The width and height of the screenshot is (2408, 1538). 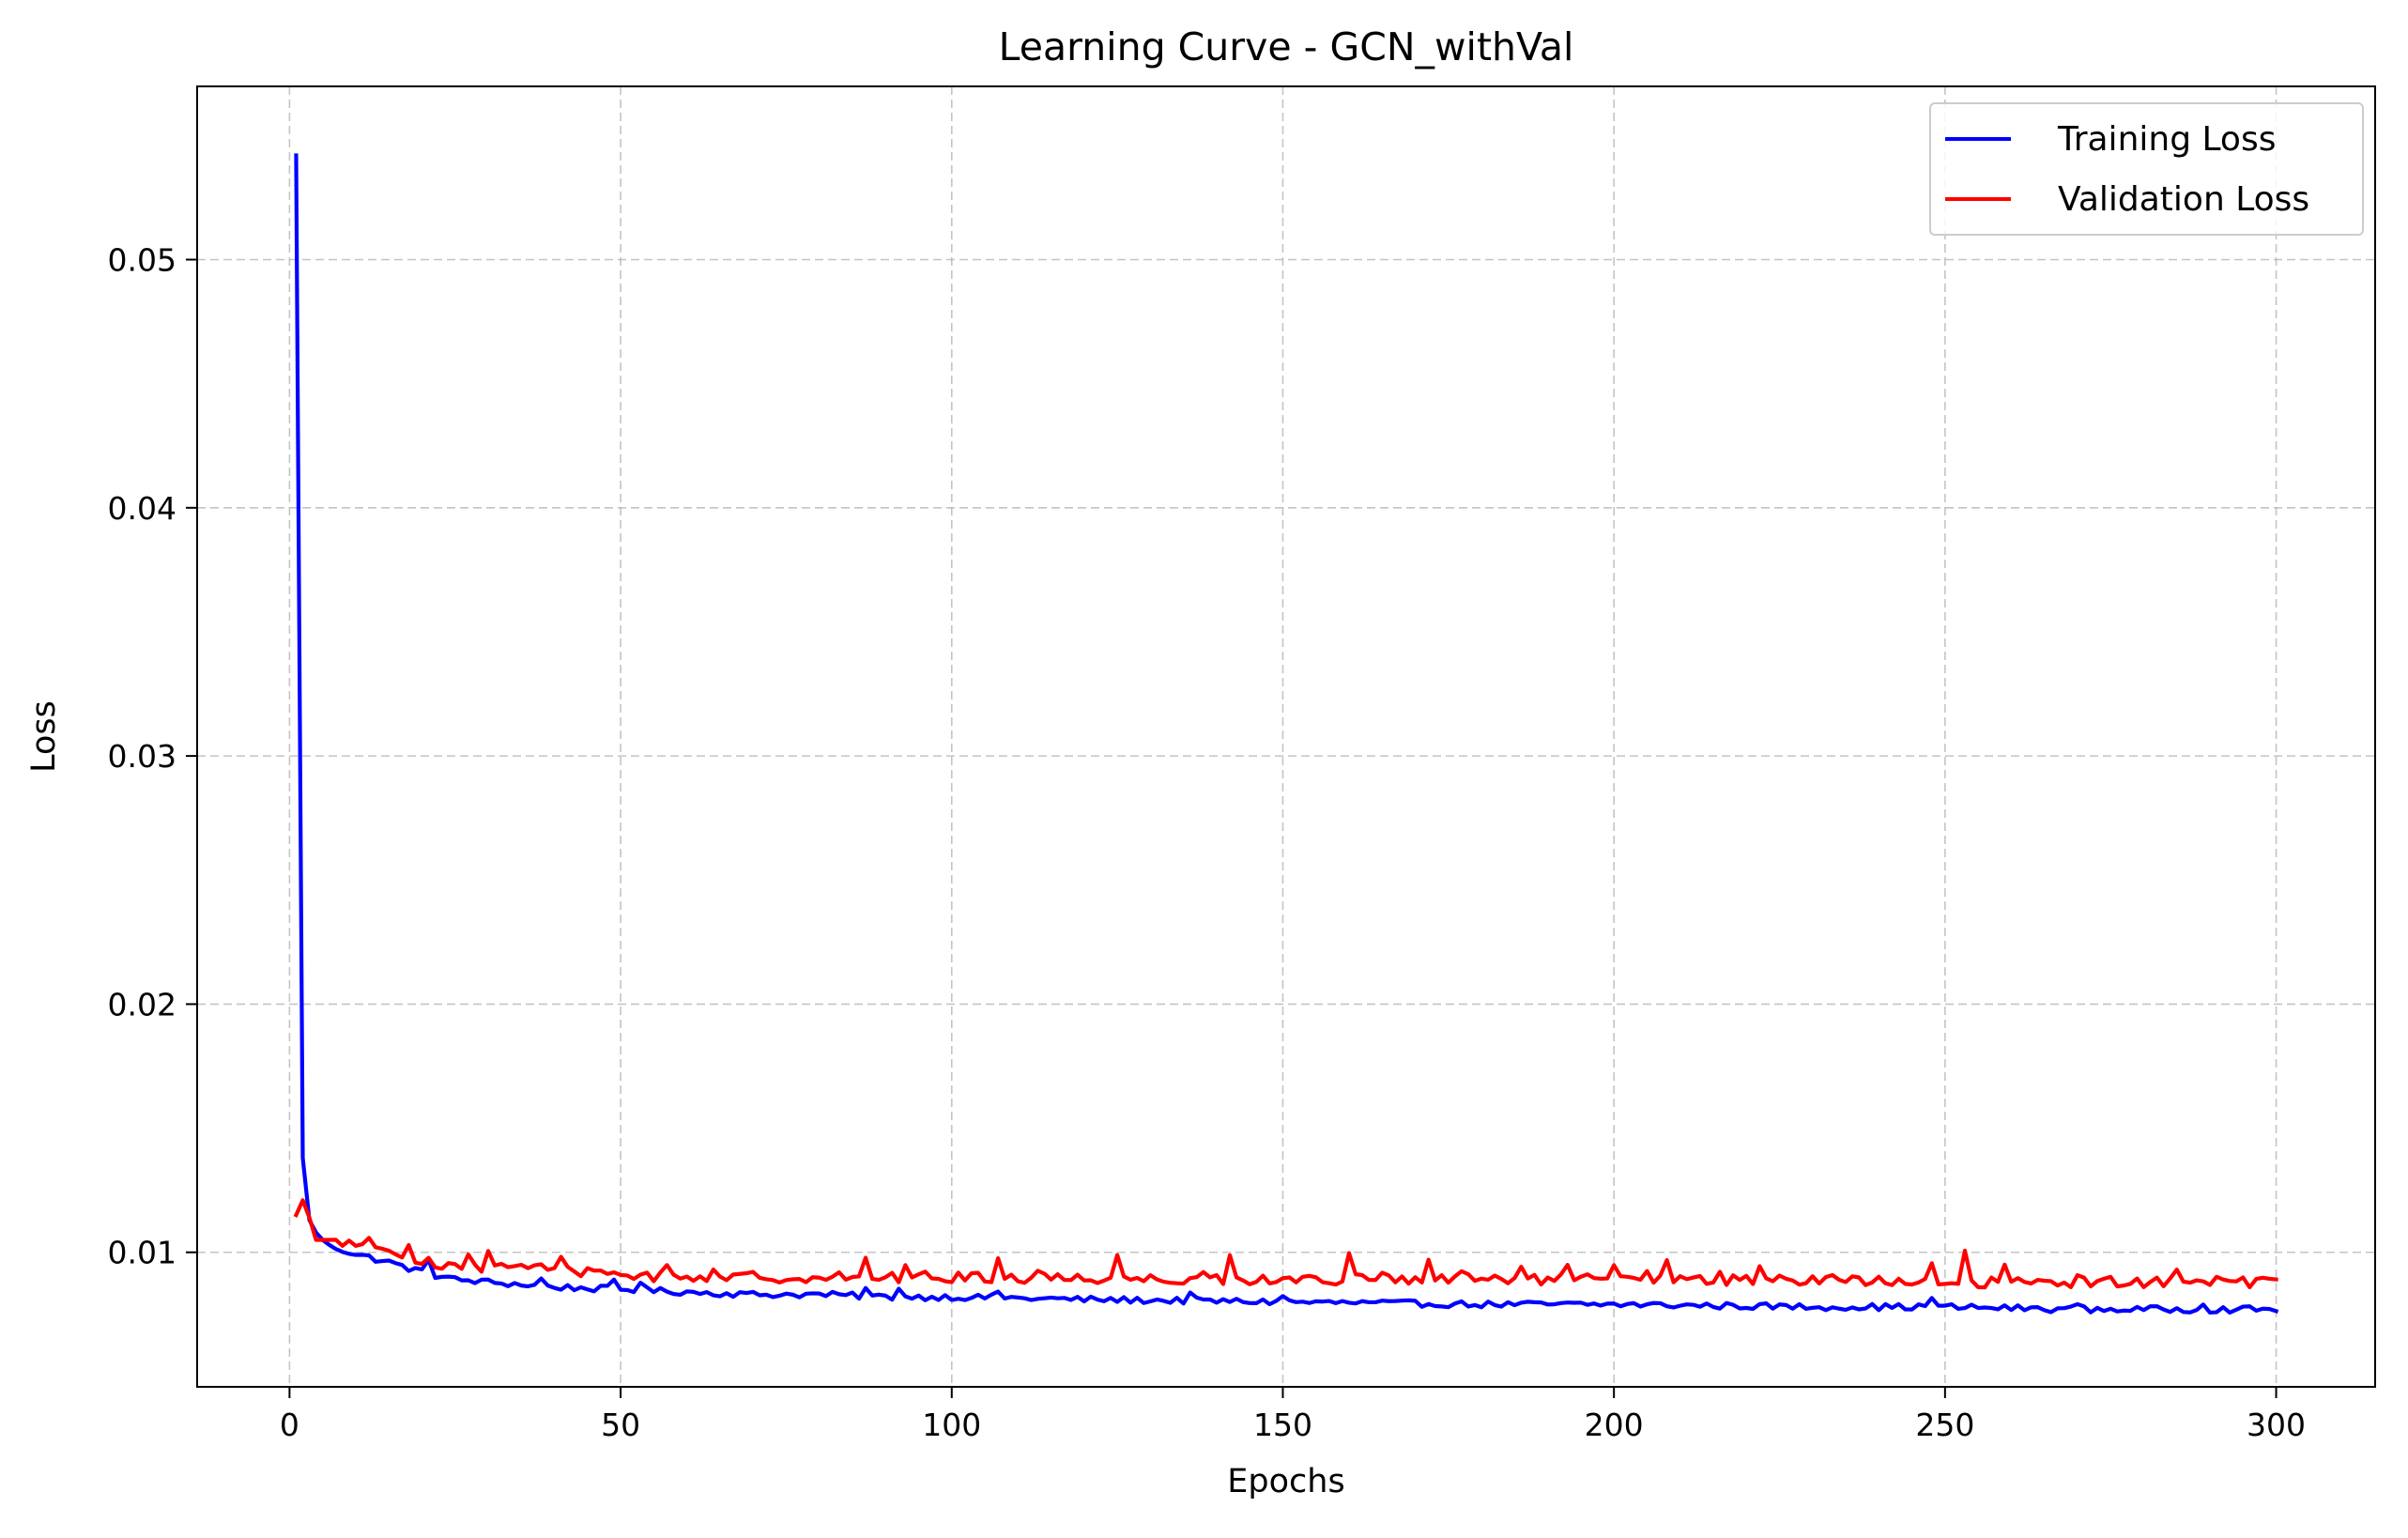 I want to click on y-axis-ticks: 0.01 0.02 0.03 0.04 0.05, so click(x=152, y=756).